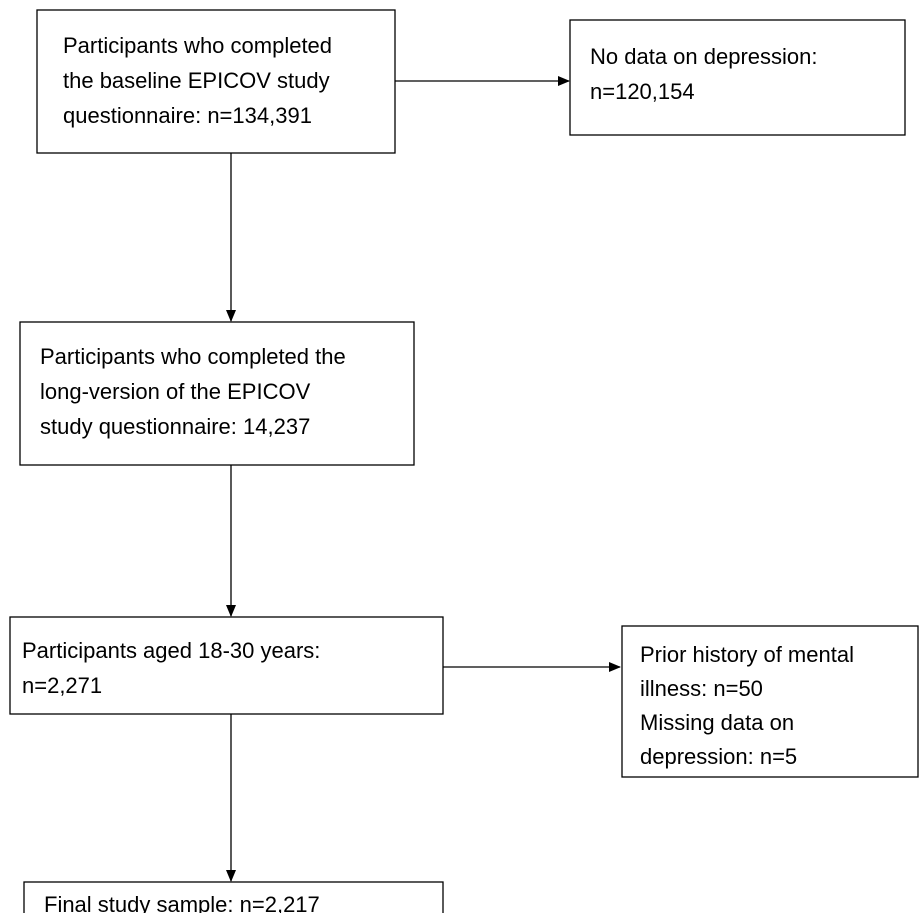 The image size is (921, 913). Describe the element at coordinates (717, 722) in the screenshot. I see `box-text: Missing data on` at that location.